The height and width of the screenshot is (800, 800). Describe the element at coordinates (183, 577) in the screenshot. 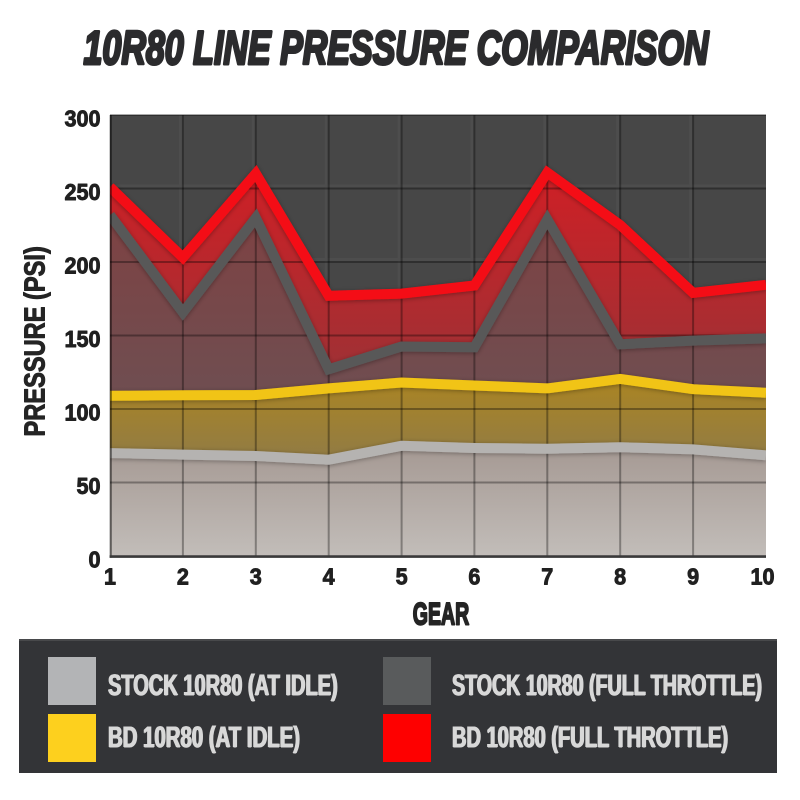

I see `svg-text: 2` at that location.